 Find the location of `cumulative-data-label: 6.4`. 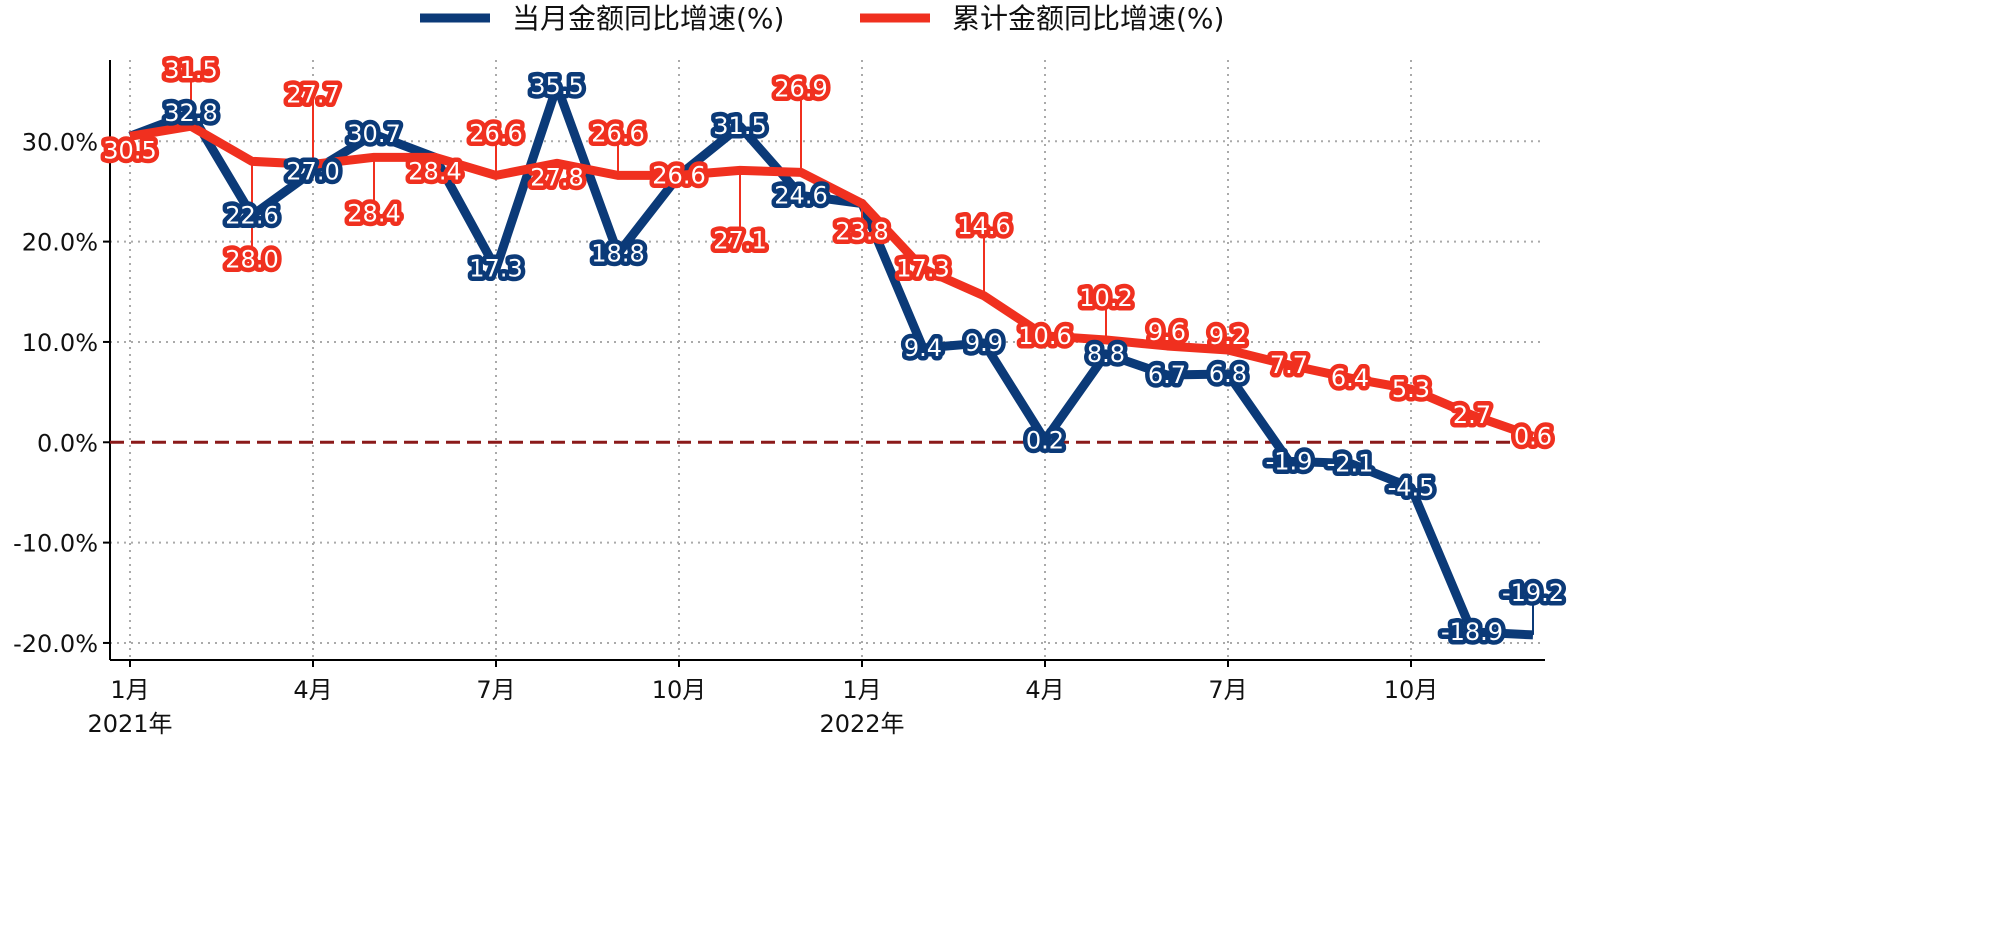

cumulative-data-label: 6.4 is located at coordinates (1350, 378).